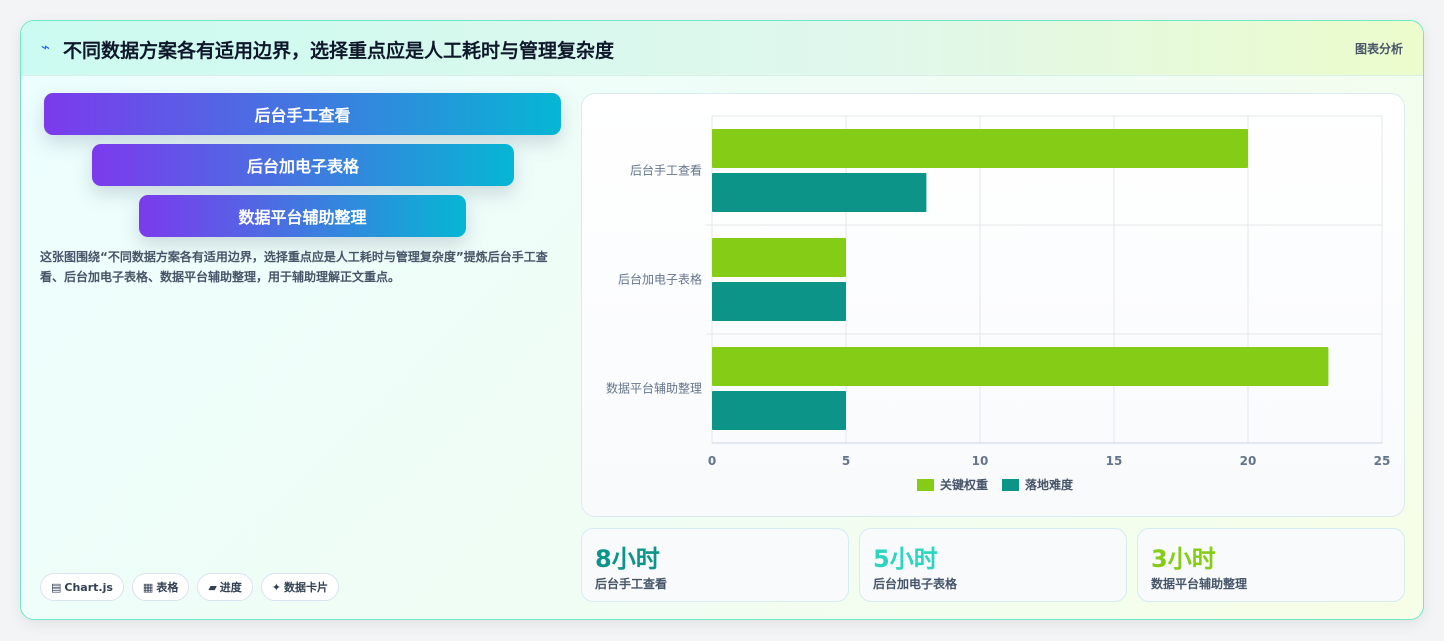 This screenshot has height=641, width=1444. What do you see at coordinates (660, 279) in the screenshot?
I see `y-tick-label: 后台加电子表格` at bounding box center [660, 279].